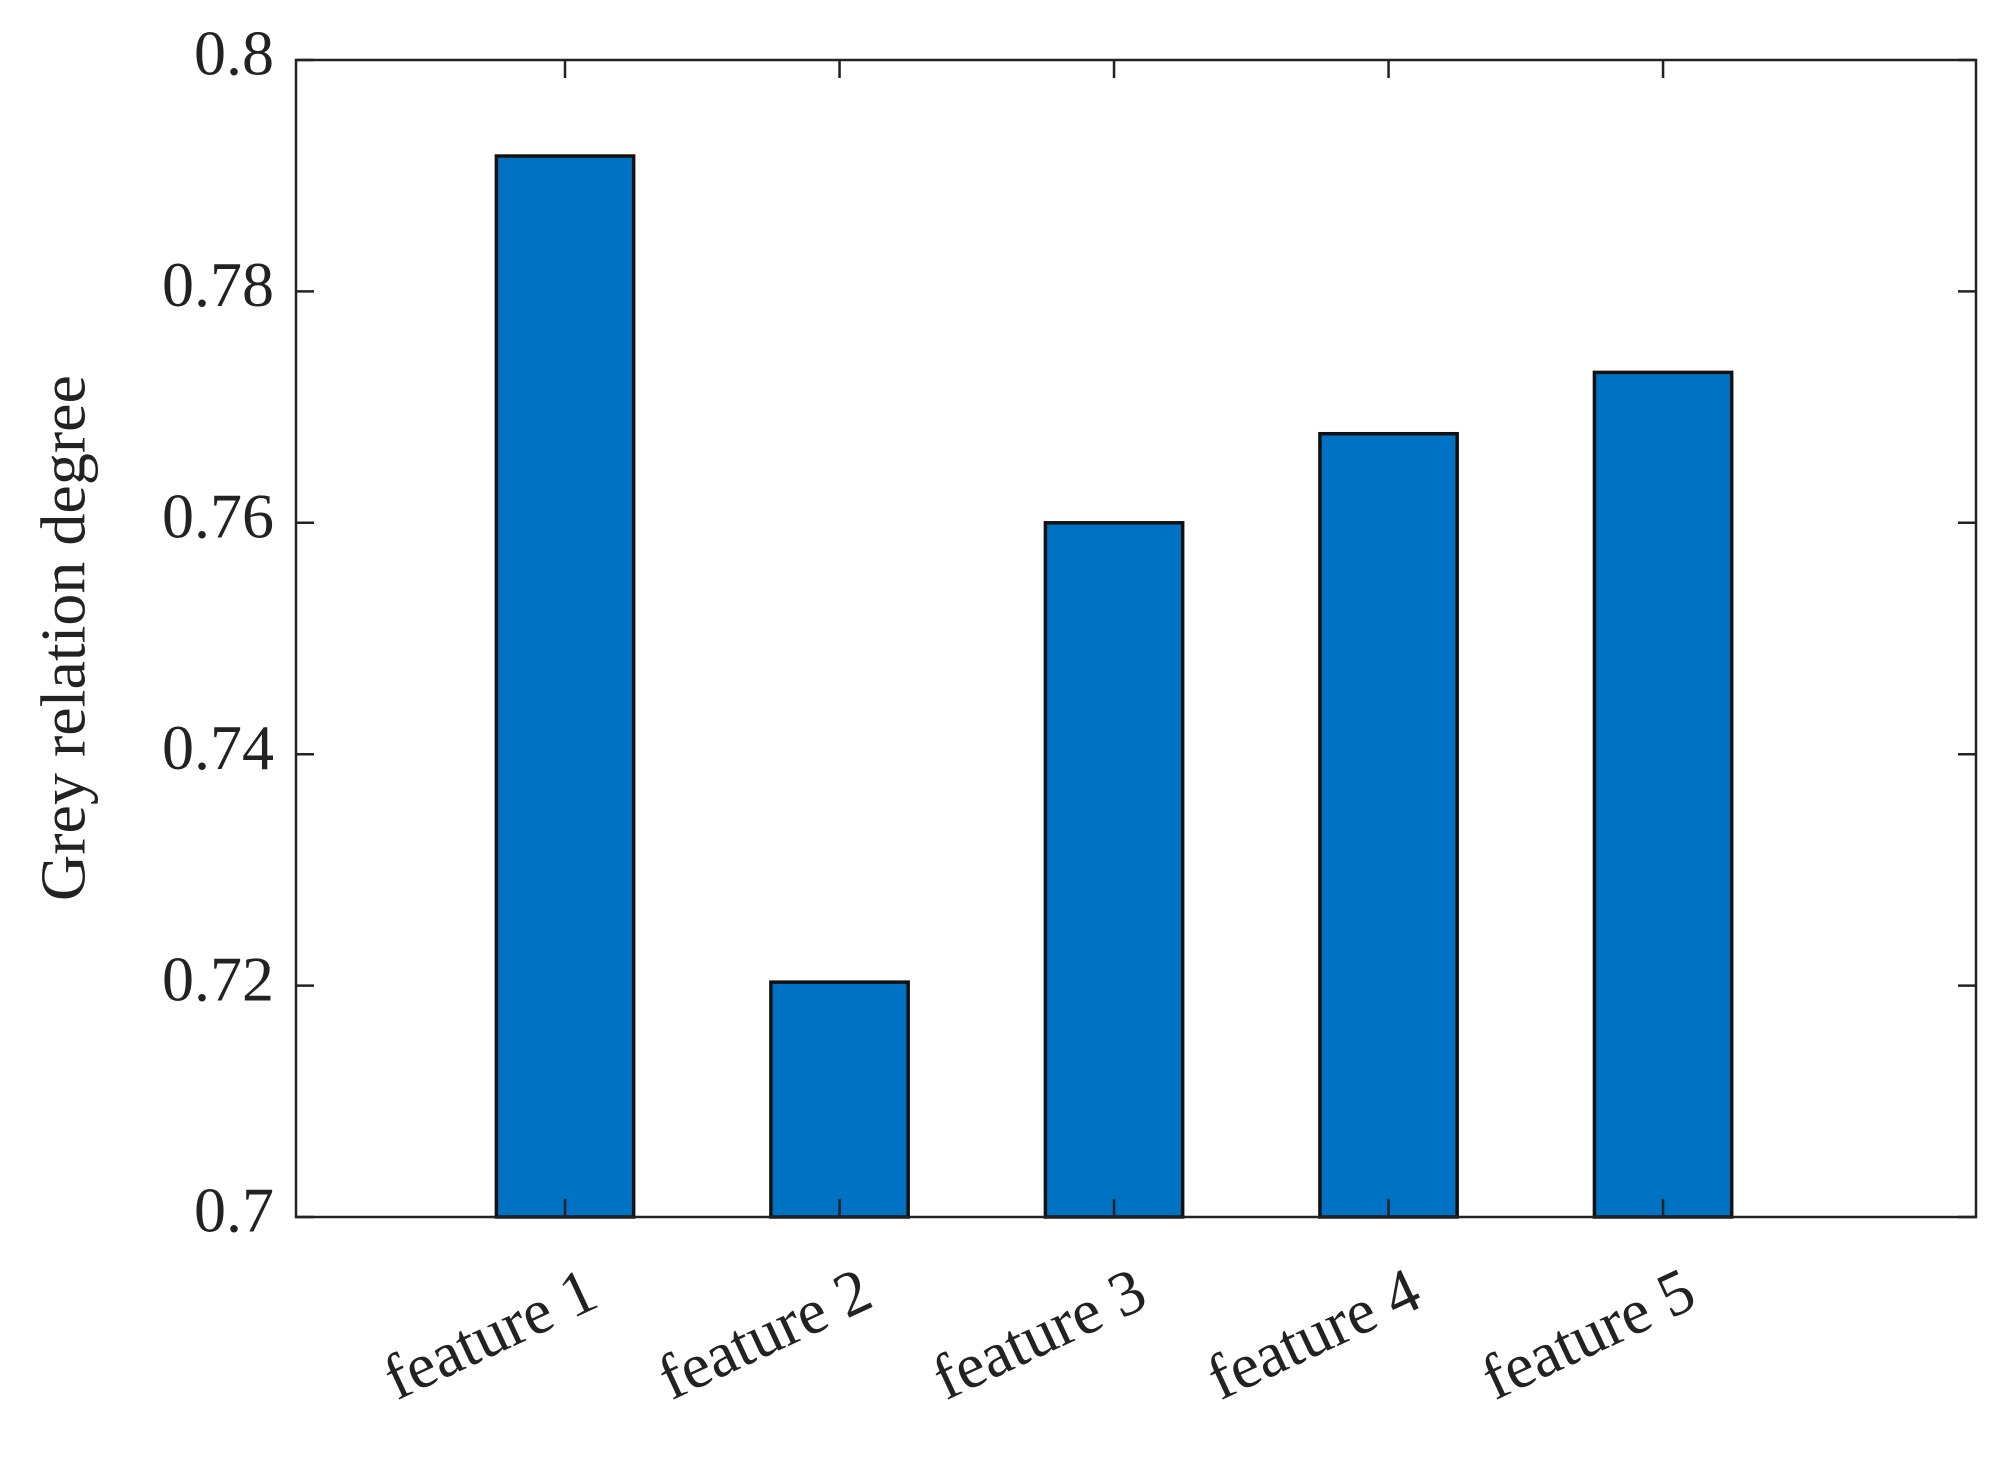 This screenshot has width=1997, height=1473. Describe the element at coordinates (1313, 1334) in the screenshot. I see `x-tick-label: feature 4` at that location.